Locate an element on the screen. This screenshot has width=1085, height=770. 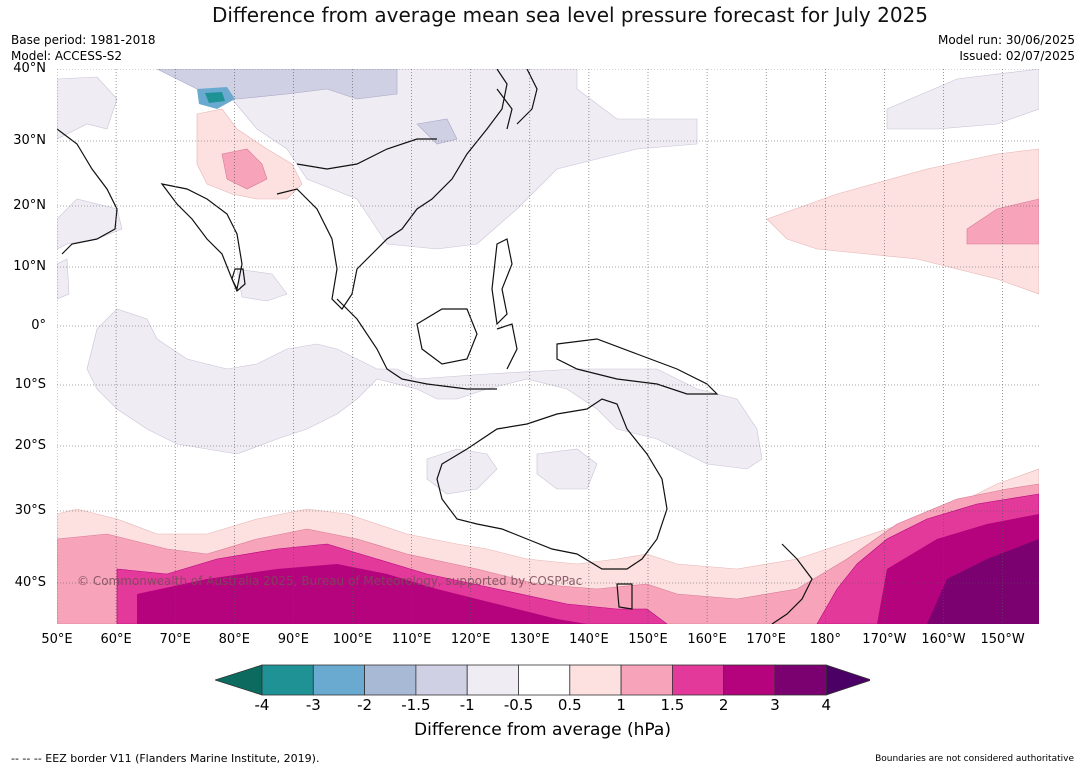
colorbar-extend-high is located at coordinates (849, 680).